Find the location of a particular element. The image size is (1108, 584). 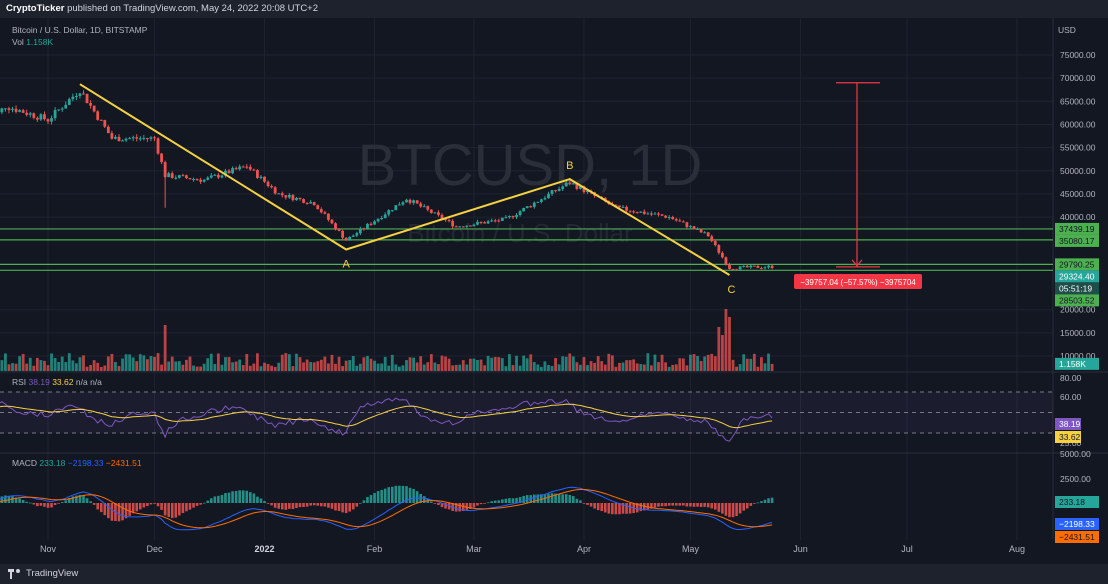

price-tag-label: 29324.40 is located at coordinates (1077, 276).